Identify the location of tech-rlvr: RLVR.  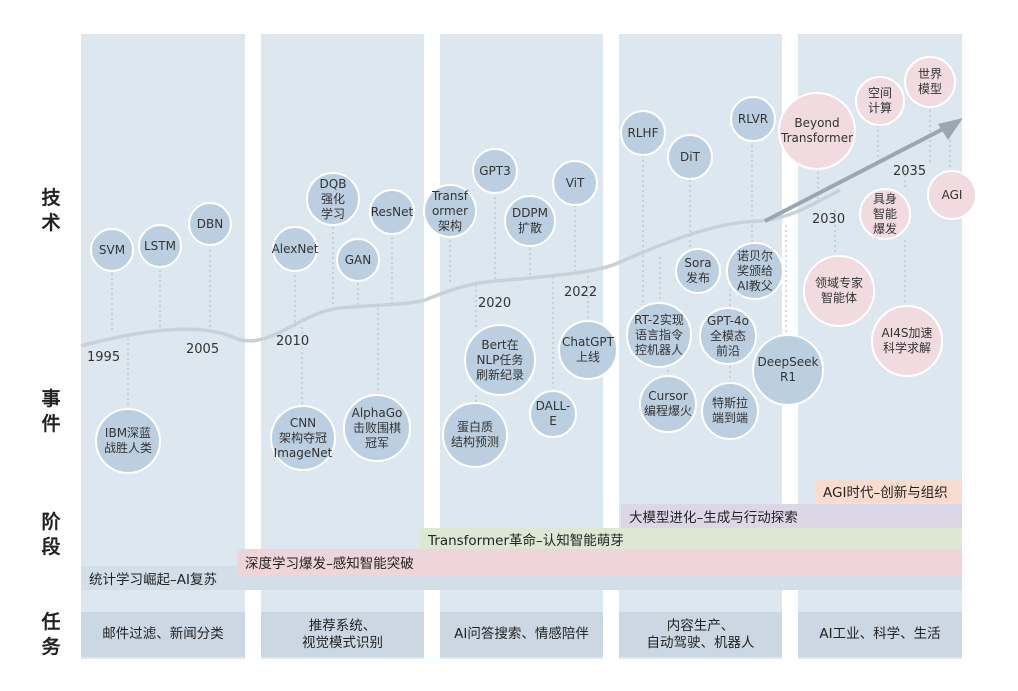
(753, 119).